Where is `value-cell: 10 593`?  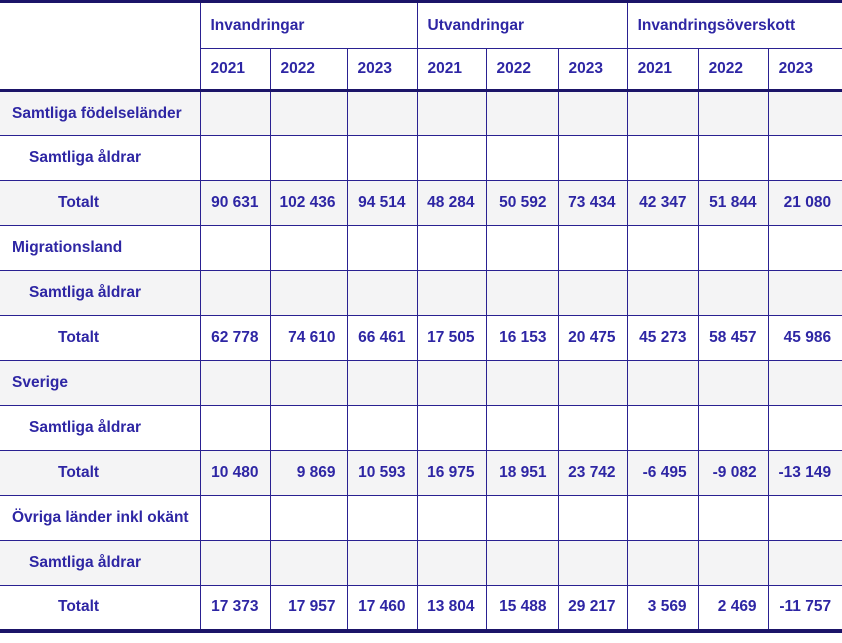 value-cell: 10 593 is located at coordinates (382, 473).